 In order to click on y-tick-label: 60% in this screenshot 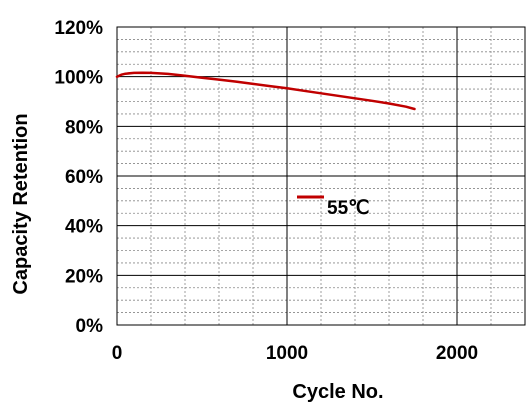, I will do `click(84, 177)`.